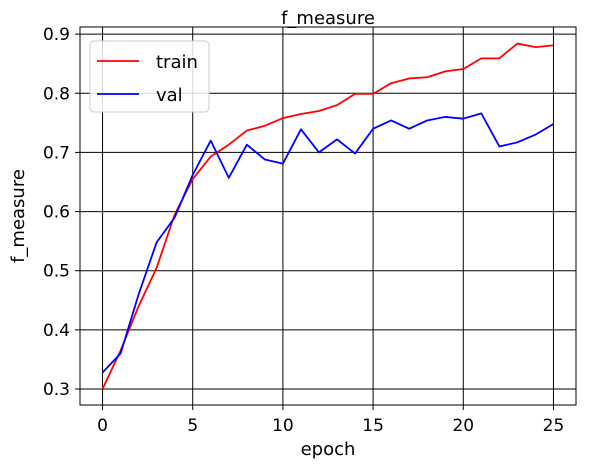 The height and width of the screenshot is (469, 589). What do you see at coordinates (56, 272) in the screenshot?
I see `y-tick-label: 0.5` at bounding box center [56, 272].